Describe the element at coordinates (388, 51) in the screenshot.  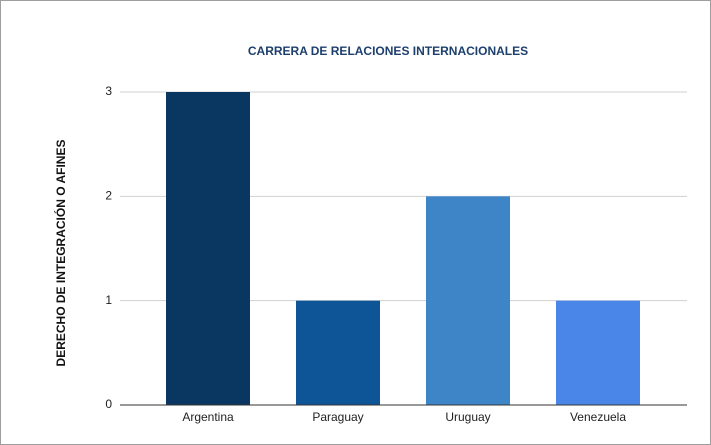
I see `chart-title: CARRERA DE RELACIONES INTERNACIONALES` at that location.